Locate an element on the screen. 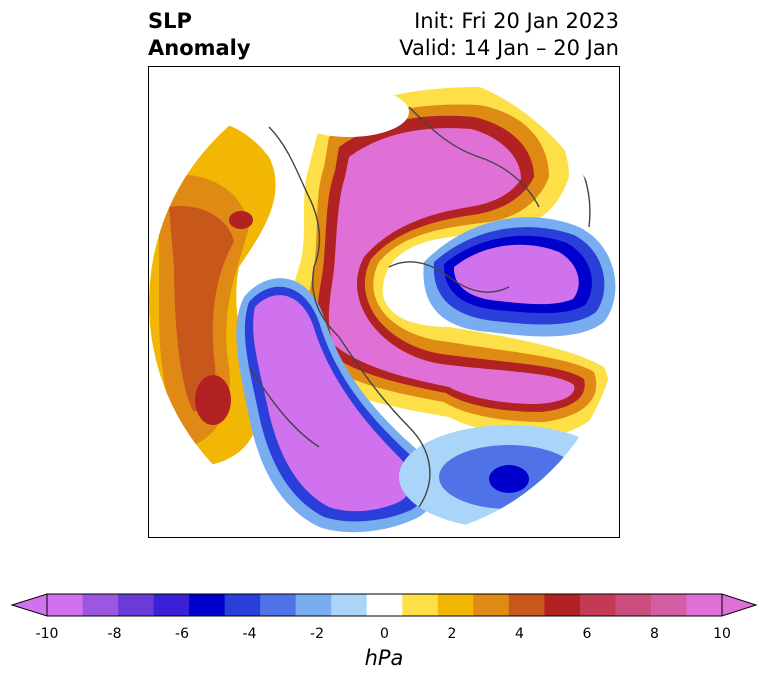 This screenshot has width=768, height=684. colorbar-tick-label: 0 is located at coordinates (384, 634).